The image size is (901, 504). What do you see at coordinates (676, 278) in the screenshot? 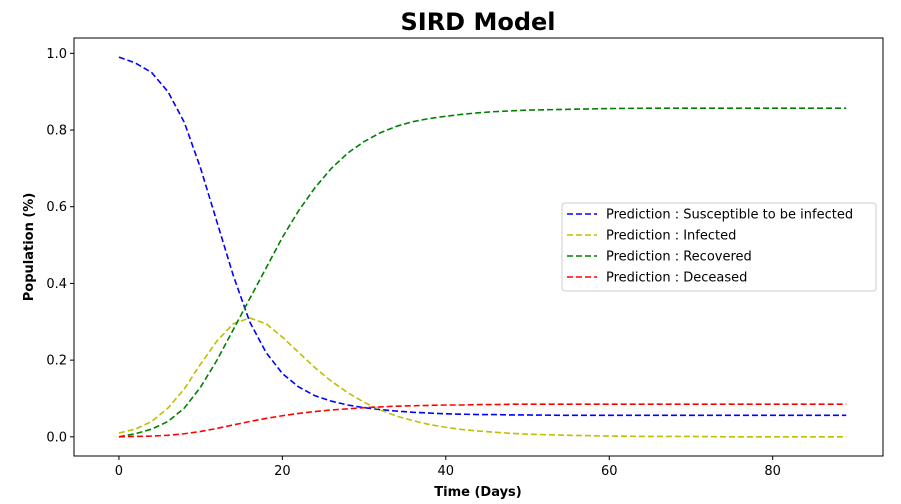
I see `legend-label-4: Prediction : Deceased` at bounding box center [676, 278].